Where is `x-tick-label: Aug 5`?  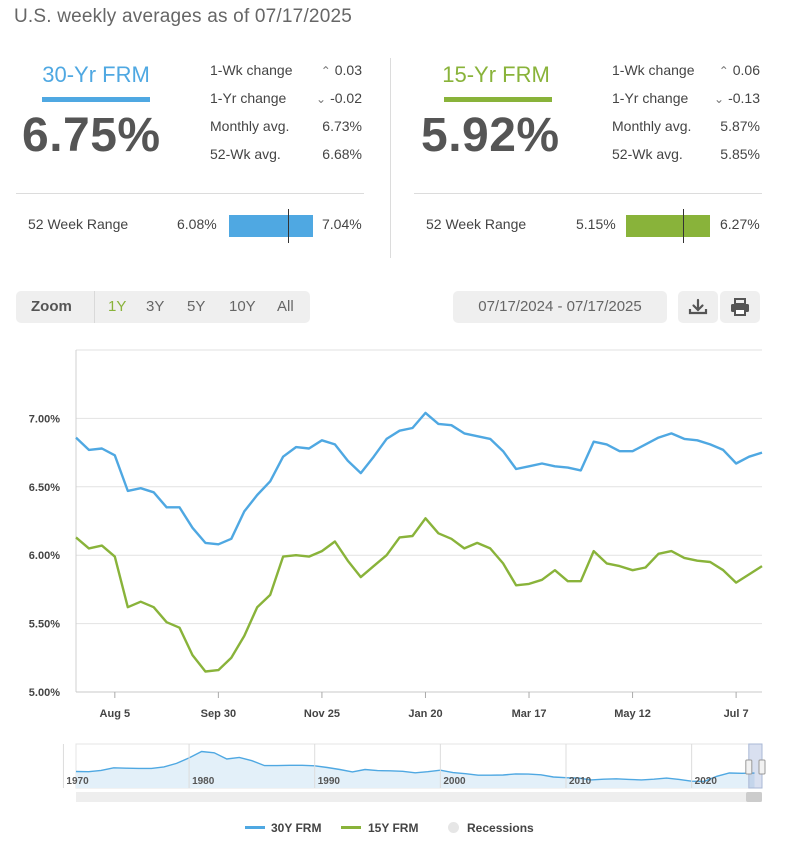 x-tick-label: Aug 5 is located at coordinates (115, 714).